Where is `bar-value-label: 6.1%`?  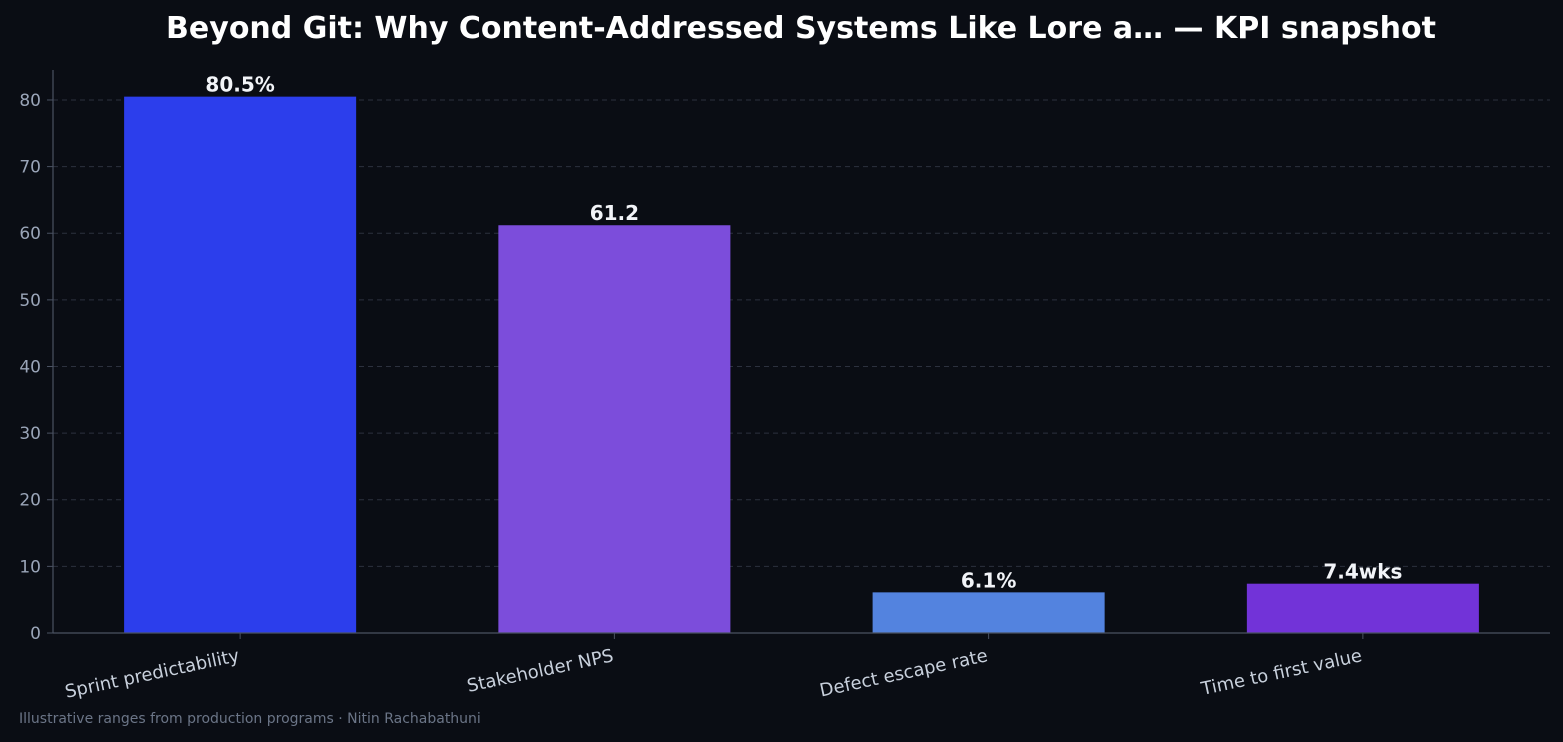 bar-value-label: 6.1% is located at coordinates (988, 580).